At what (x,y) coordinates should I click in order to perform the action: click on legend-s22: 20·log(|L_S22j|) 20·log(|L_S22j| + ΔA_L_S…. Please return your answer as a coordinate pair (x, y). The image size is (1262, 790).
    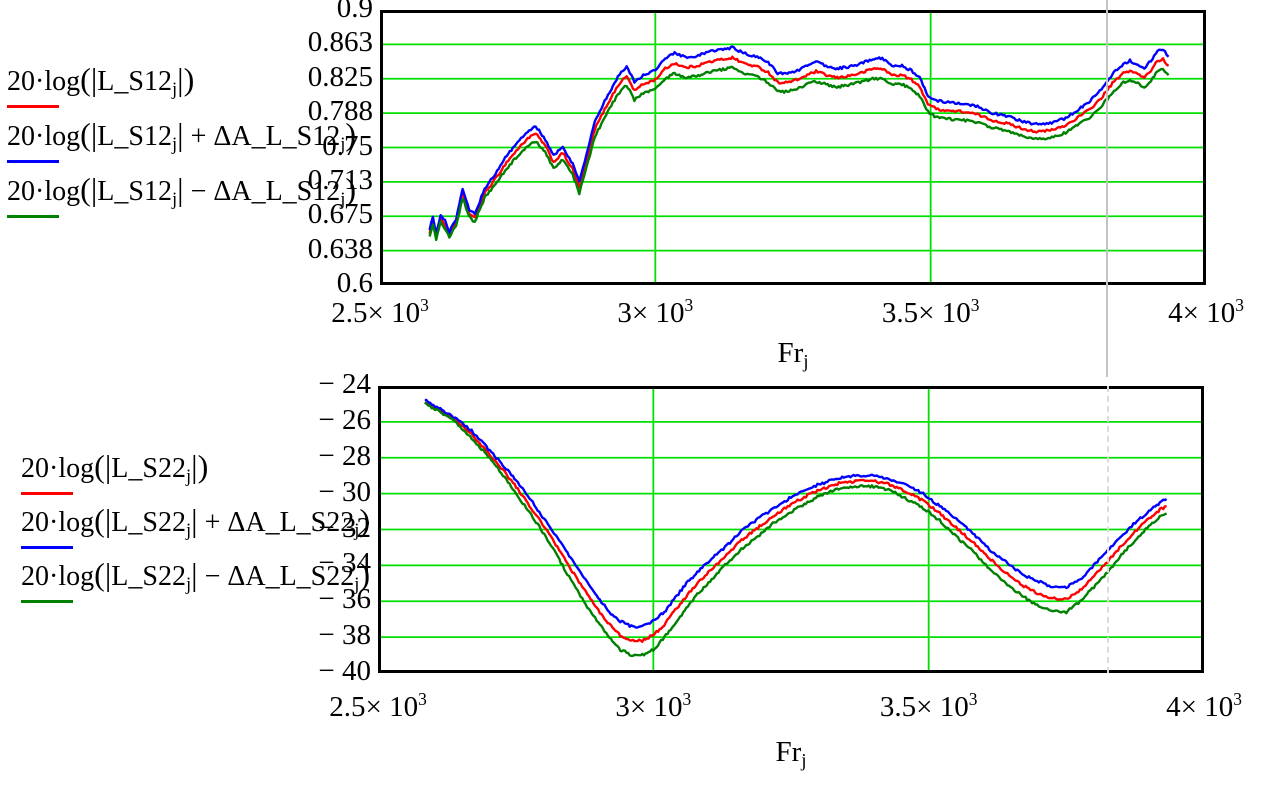
    Looking at the image, I should click on (196, 530).